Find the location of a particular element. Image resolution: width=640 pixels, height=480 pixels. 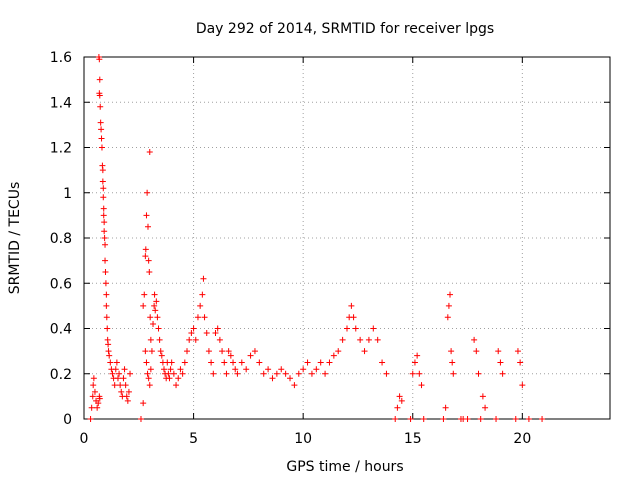

x-tick-label: 10 is located at coordinates (303, 439).